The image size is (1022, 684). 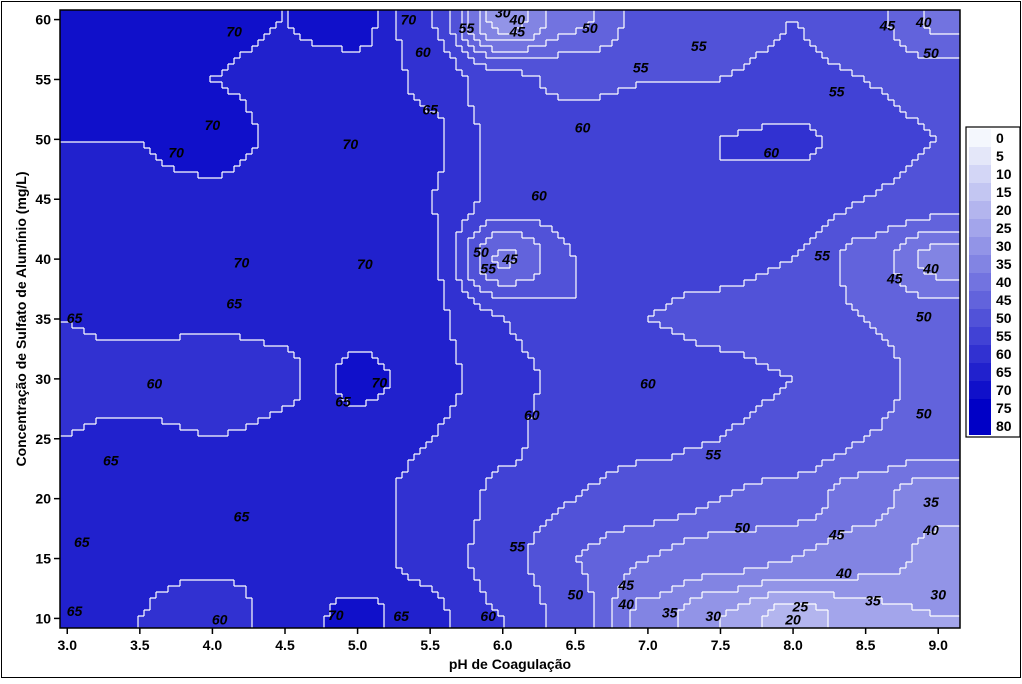 I want to click on contour-label: 40, so click(x=930, y=530).